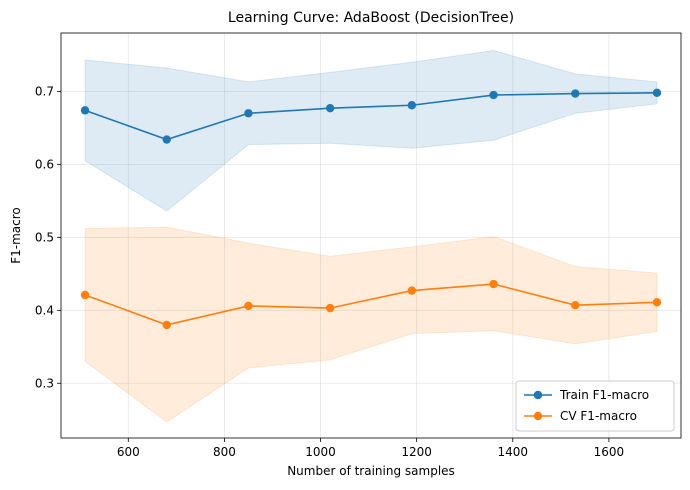 The width and height of the screenshot is (690, 490). I want to click on y-tick-label: 0.4, so click(44, 310).